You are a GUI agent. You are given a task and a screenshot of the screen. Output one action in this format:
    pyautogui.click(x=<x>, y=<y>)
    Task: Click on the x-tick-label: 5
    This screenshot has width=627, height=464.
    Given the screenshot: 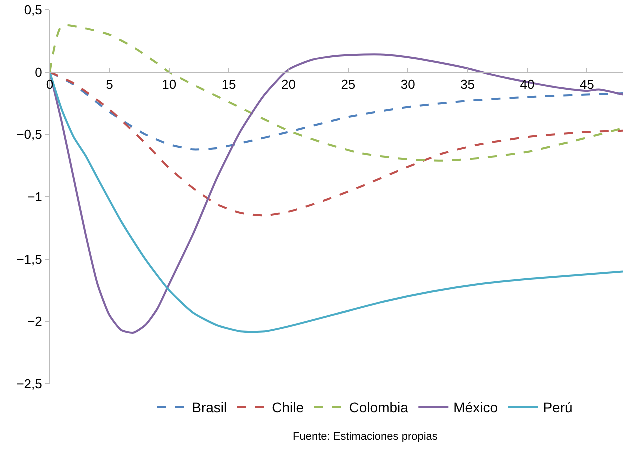 What is the action you would take?
    pyautogui.click(x=110, y=84)
    